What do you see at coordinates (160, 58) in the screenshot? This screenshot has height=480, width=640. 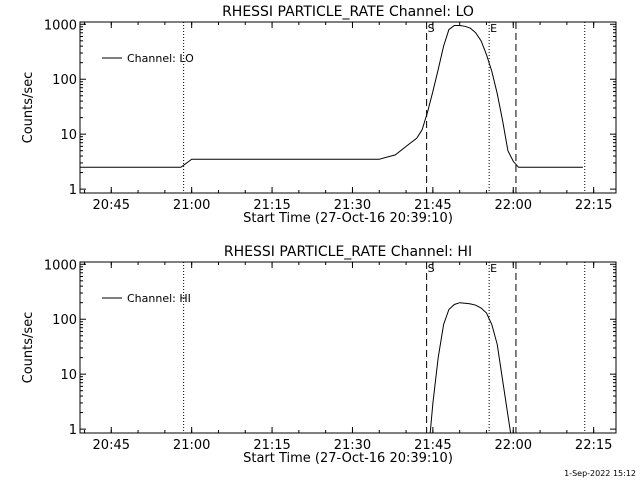 I see `legend-label: Channel: LO` at bounding box center [160, 58].